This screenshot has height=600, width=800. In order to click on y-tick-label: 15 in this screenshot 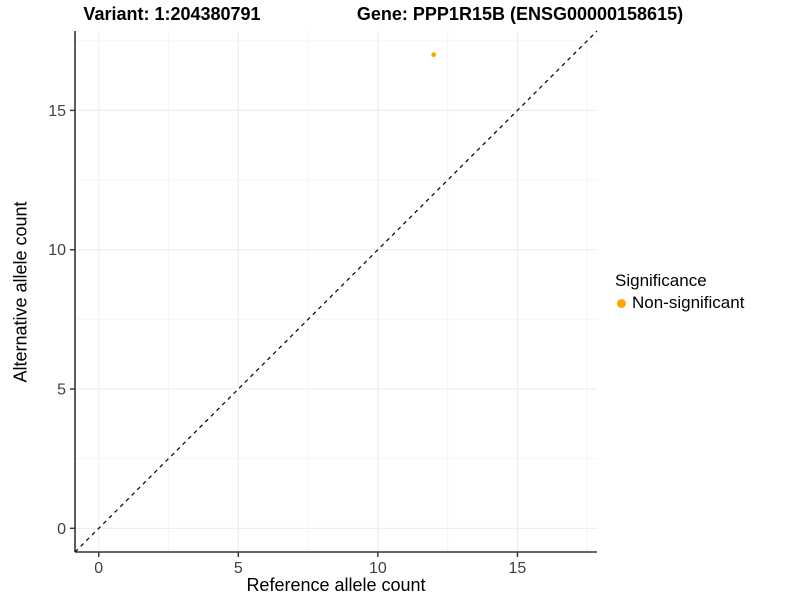, I will do `click(57, 111)`.